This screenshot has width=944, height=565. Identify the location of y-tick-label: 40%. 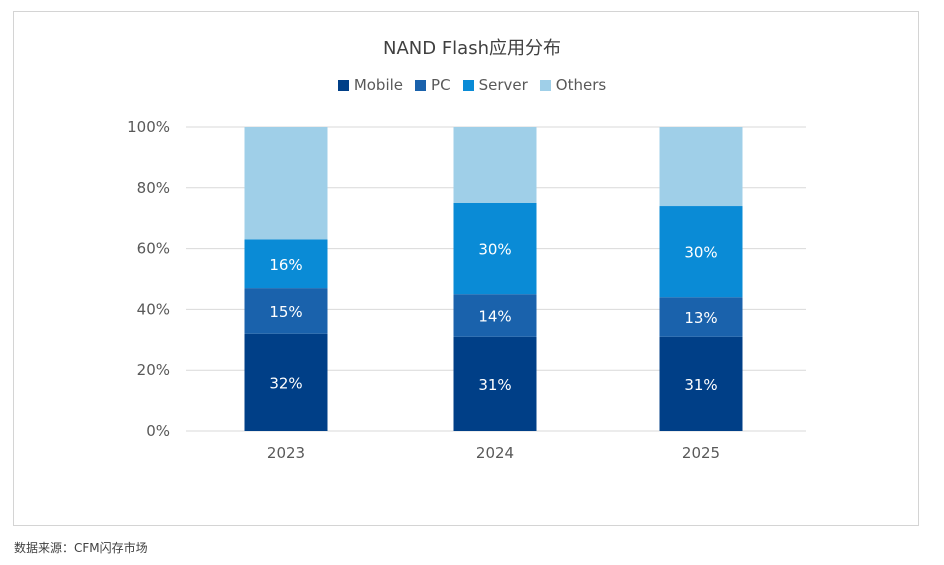
(153, 309).